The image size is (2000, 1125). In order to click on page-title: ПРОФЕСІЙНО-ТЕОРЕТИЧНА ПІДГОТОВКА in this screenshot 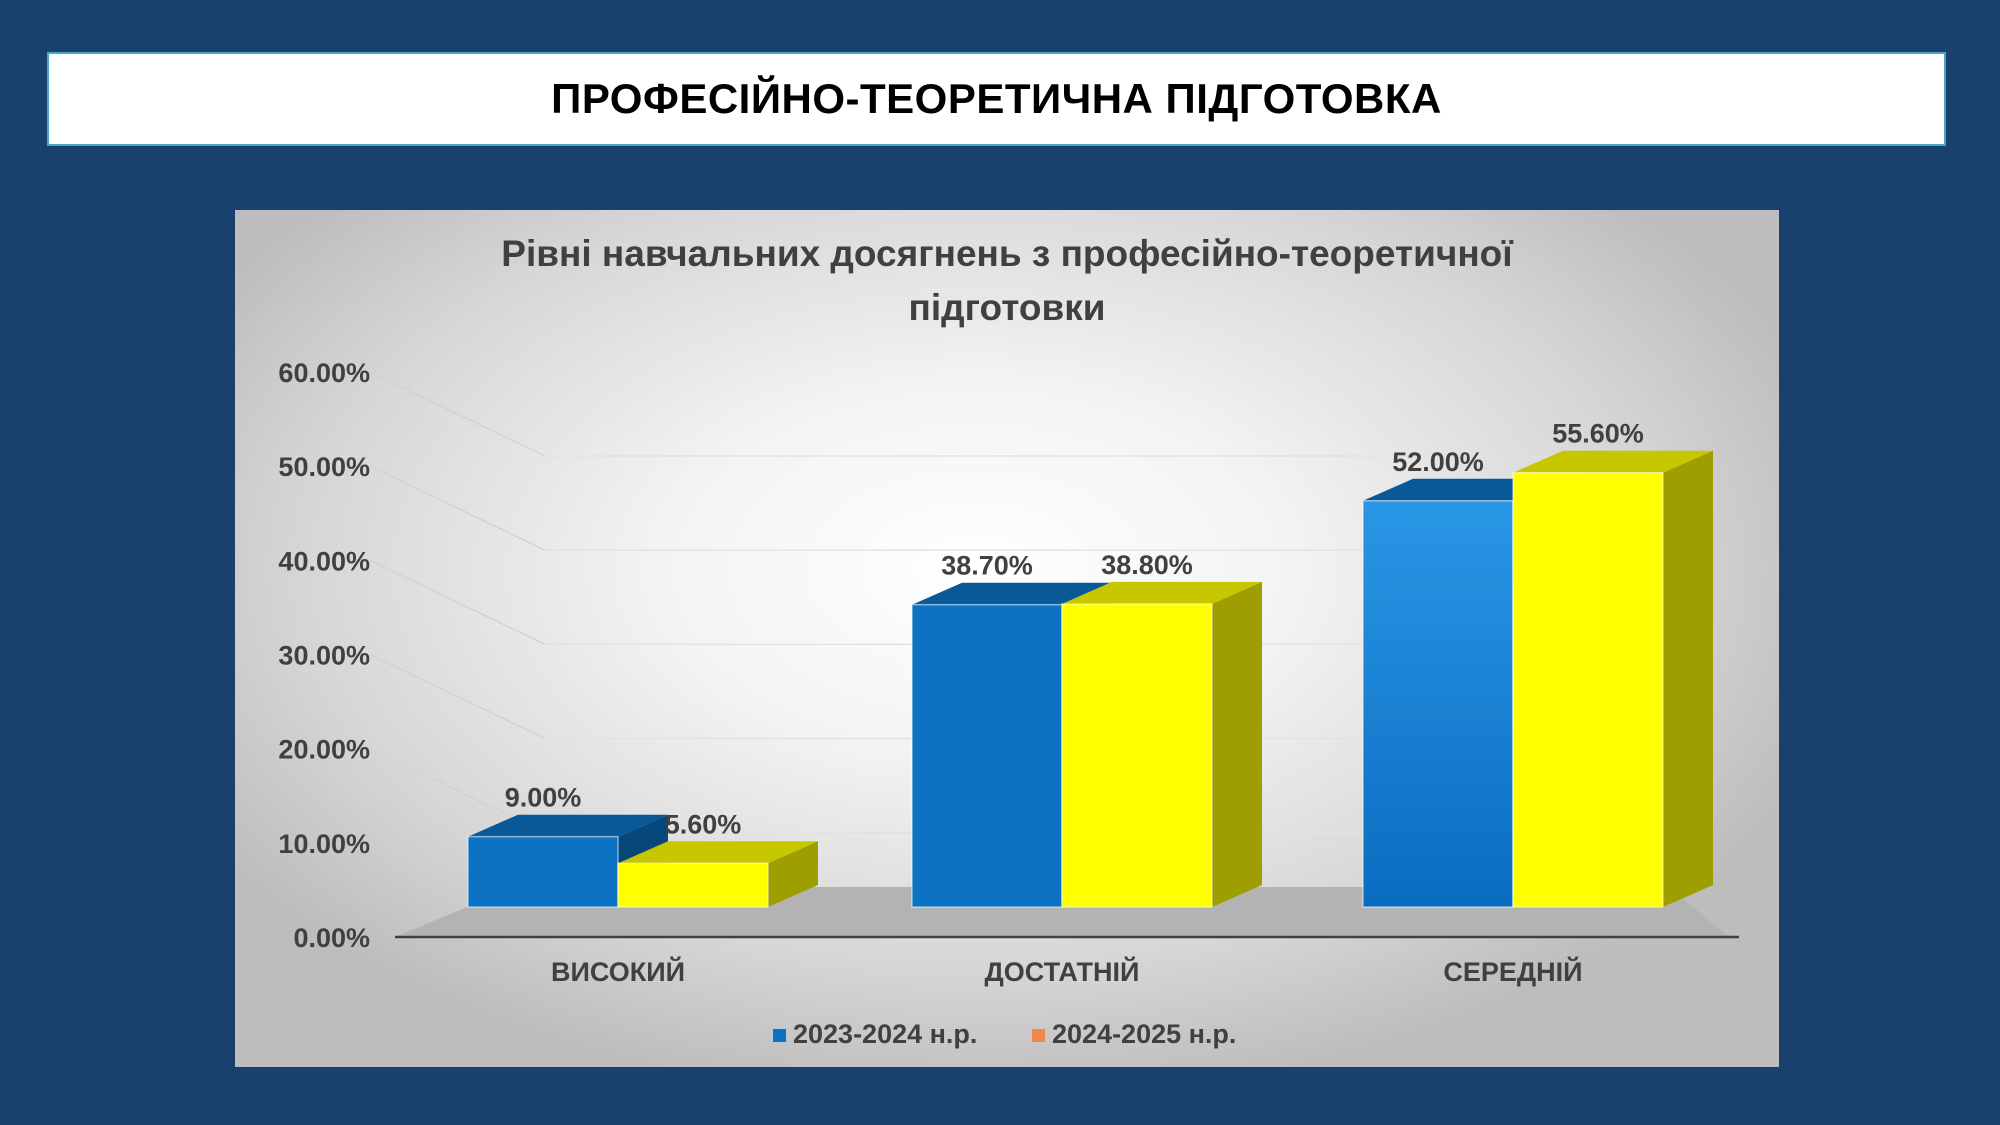, I will do `click(996, 98)`.